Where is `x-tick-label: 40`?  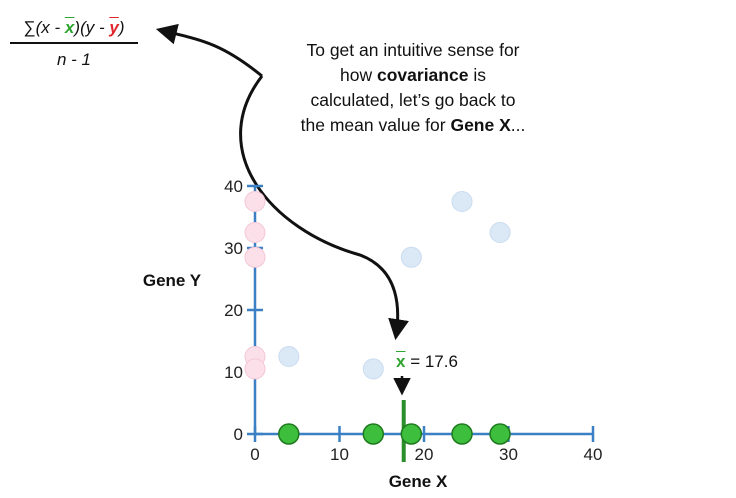
x-tick-label: 40 is located at coordinates (593, 454).